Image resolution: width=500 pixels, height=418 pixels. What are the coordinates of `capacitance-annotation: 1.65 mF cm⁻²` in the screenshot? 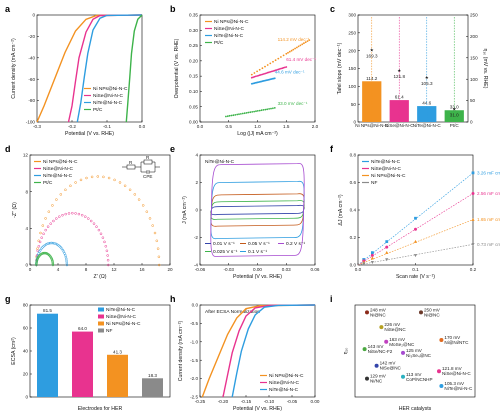 It's located at (488, 219).